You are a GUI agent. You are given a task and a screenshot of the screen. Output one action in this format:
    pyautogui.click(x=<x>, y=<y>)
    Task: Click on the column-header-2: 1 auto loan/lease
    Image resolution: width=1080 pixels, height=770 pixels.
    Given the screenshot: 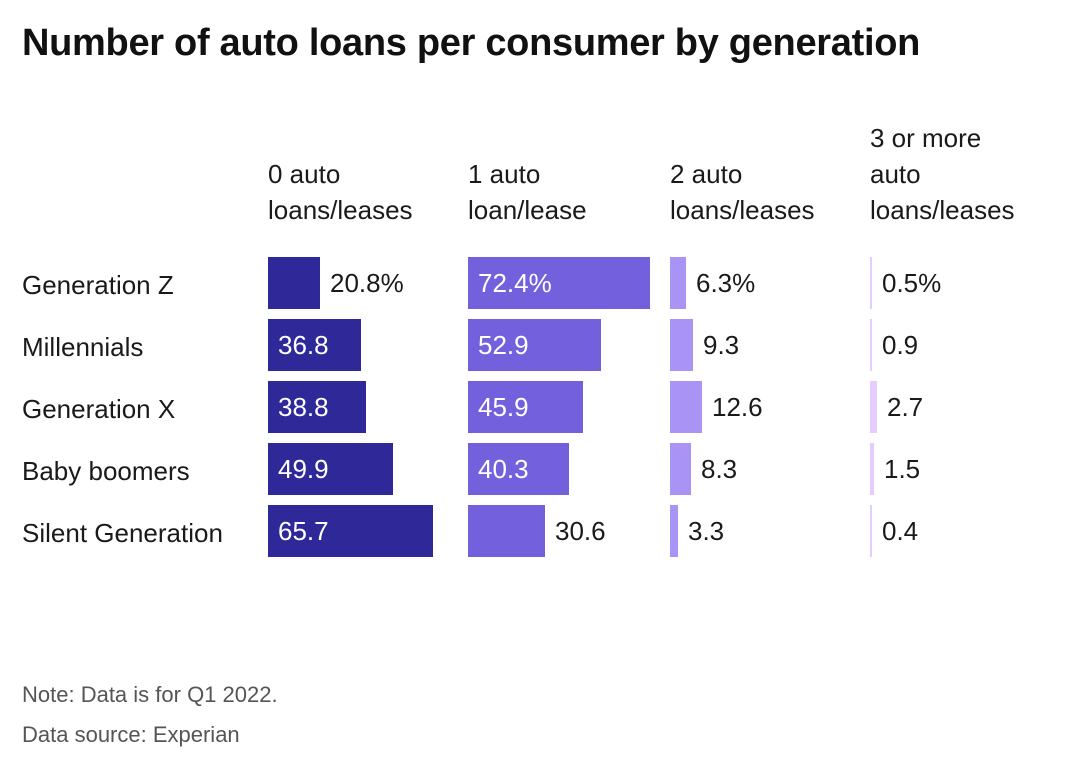 What is the action you would take?
    pyautogui.click(x=563, y=192)
    